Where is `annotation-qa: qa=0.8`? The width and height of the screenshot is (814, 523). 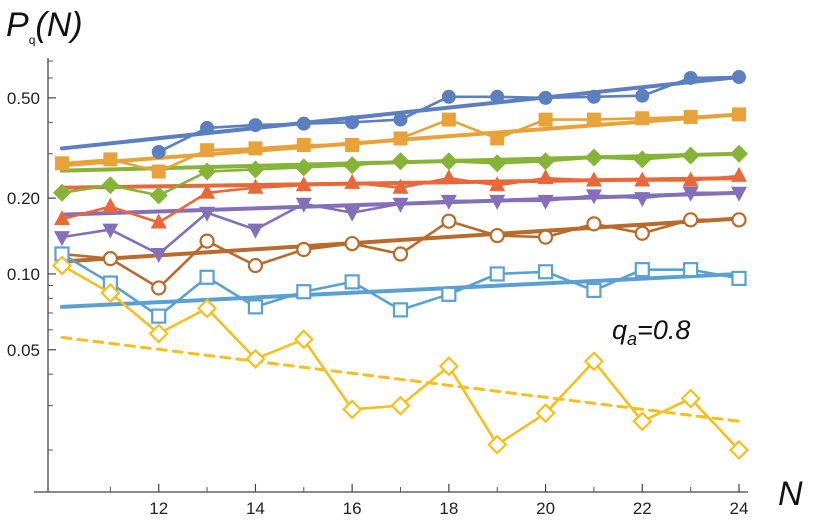
annotation-qa: qa=0.8 is located at coordinates (651, 332).